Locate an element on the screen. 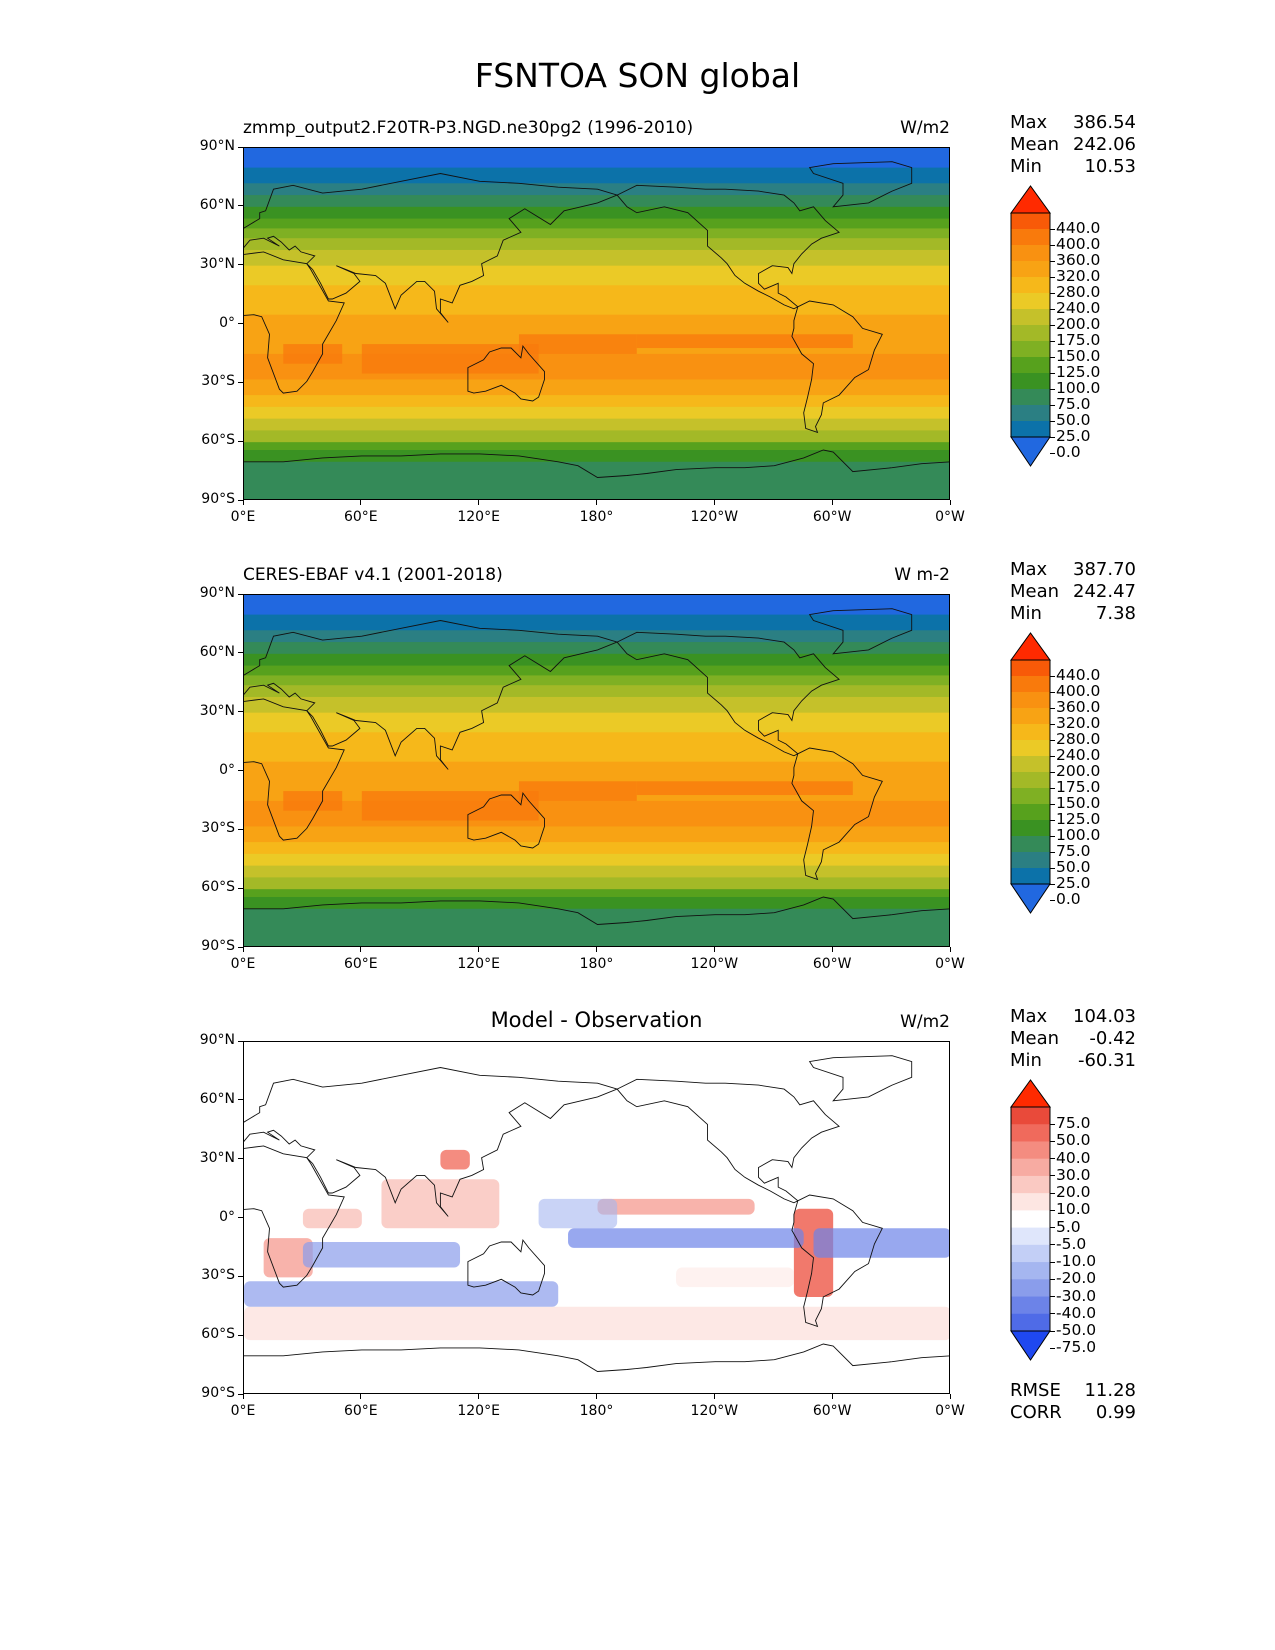 The height and width of the screenshot is (1650, 1275). stat-max-label: Max is located at coordinates (1029, 1016).